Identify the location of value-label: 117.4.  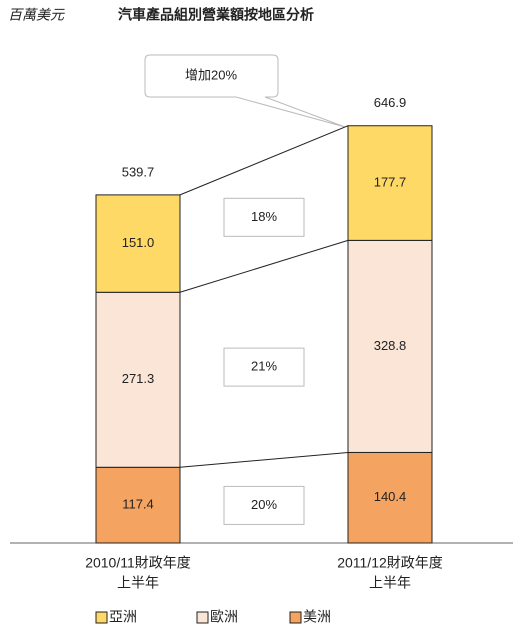
(138, 504).